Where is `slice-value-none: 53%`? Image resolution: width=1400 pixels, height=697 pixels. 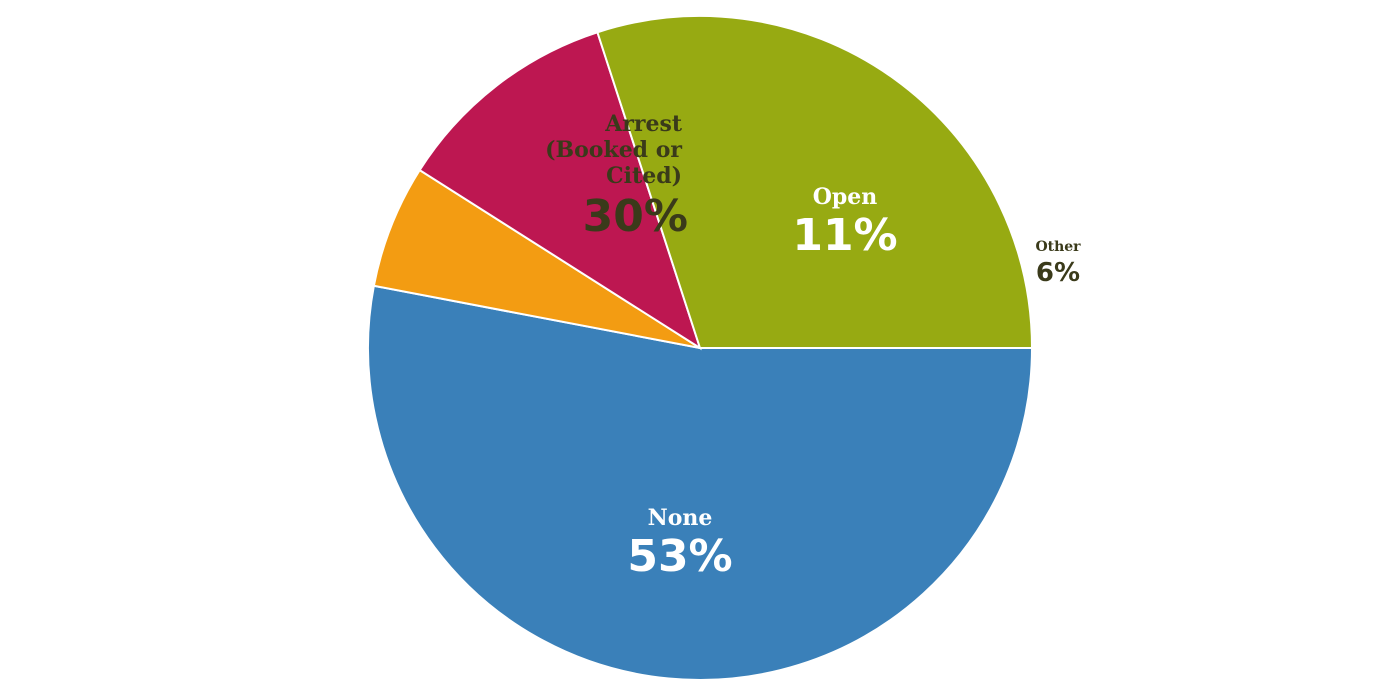
slice-value-none: 53% is located at coordinates (679, 556).